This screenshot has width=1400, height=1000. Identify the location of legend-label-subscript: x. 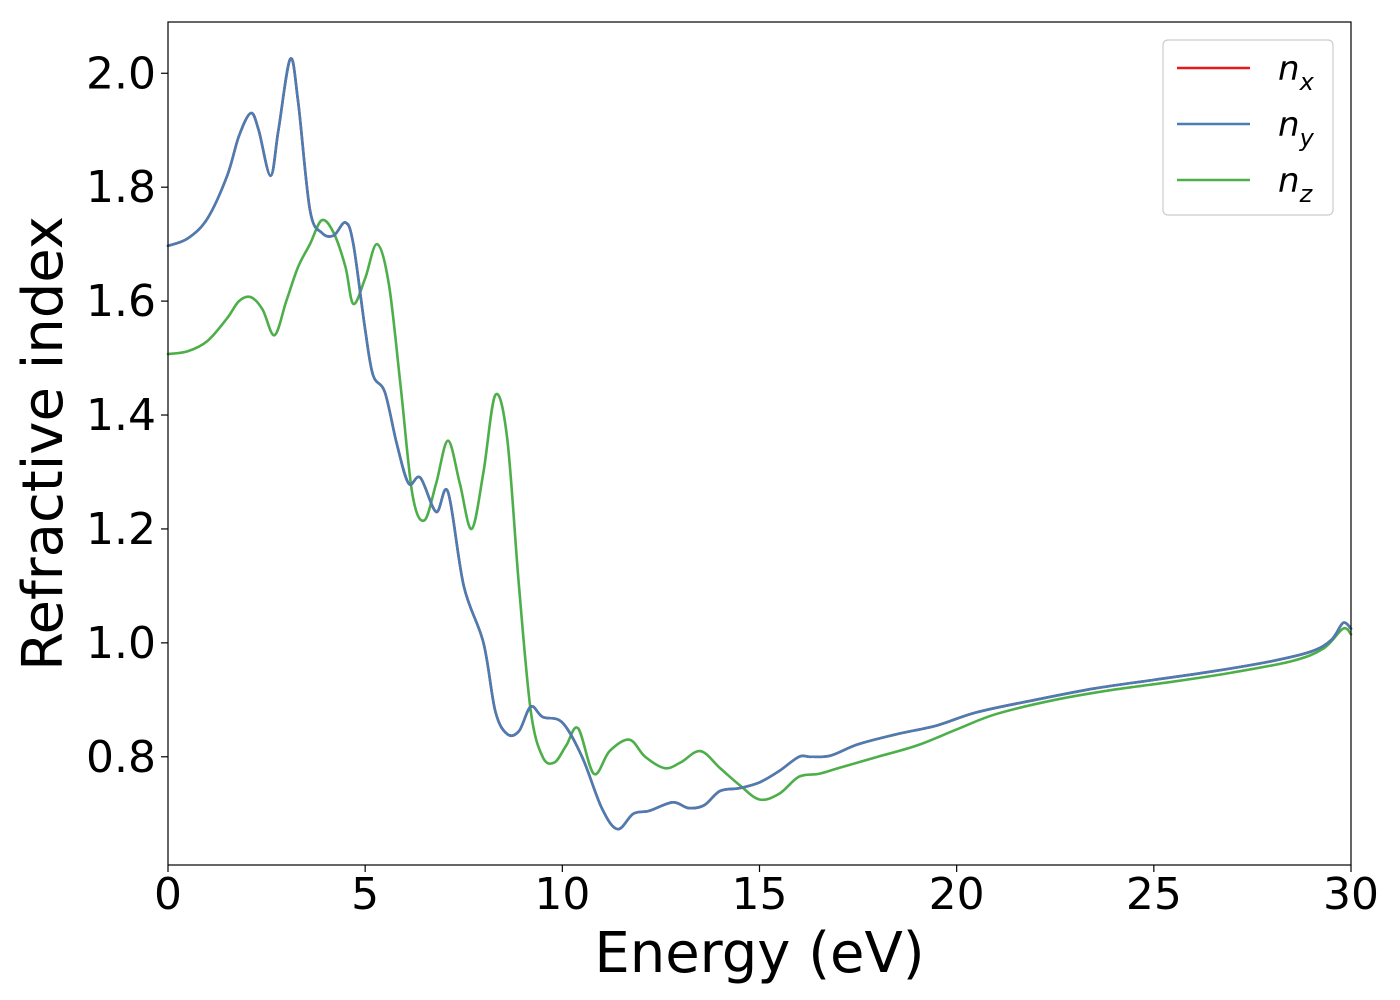
(1307, 82).